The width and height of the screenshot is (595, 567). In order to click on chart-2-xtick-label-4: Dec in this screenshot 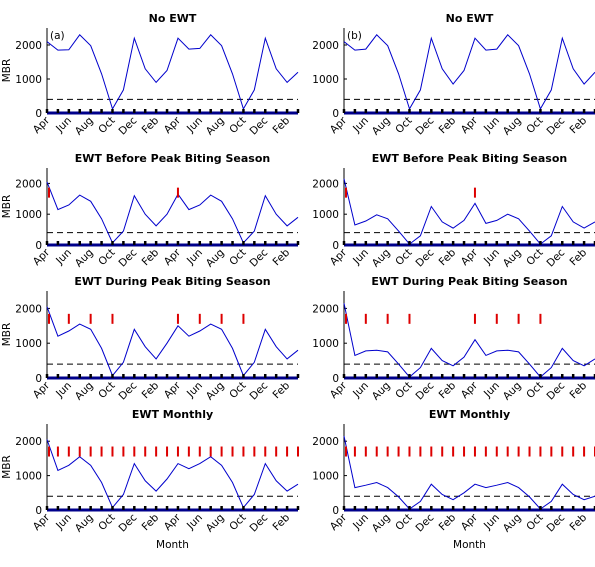, I will do `click(425, 125)`.